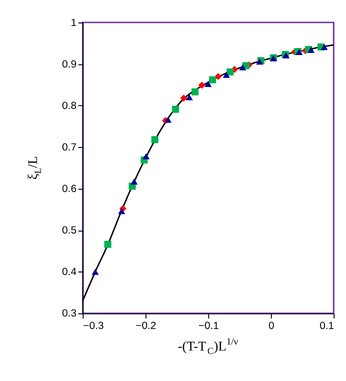 Image resolution: width=346 pixels, height=381 pixels. Describe the element at coordinates (69, 231) in the screenshot. I see `y-tick-label: 0.5` at that location.